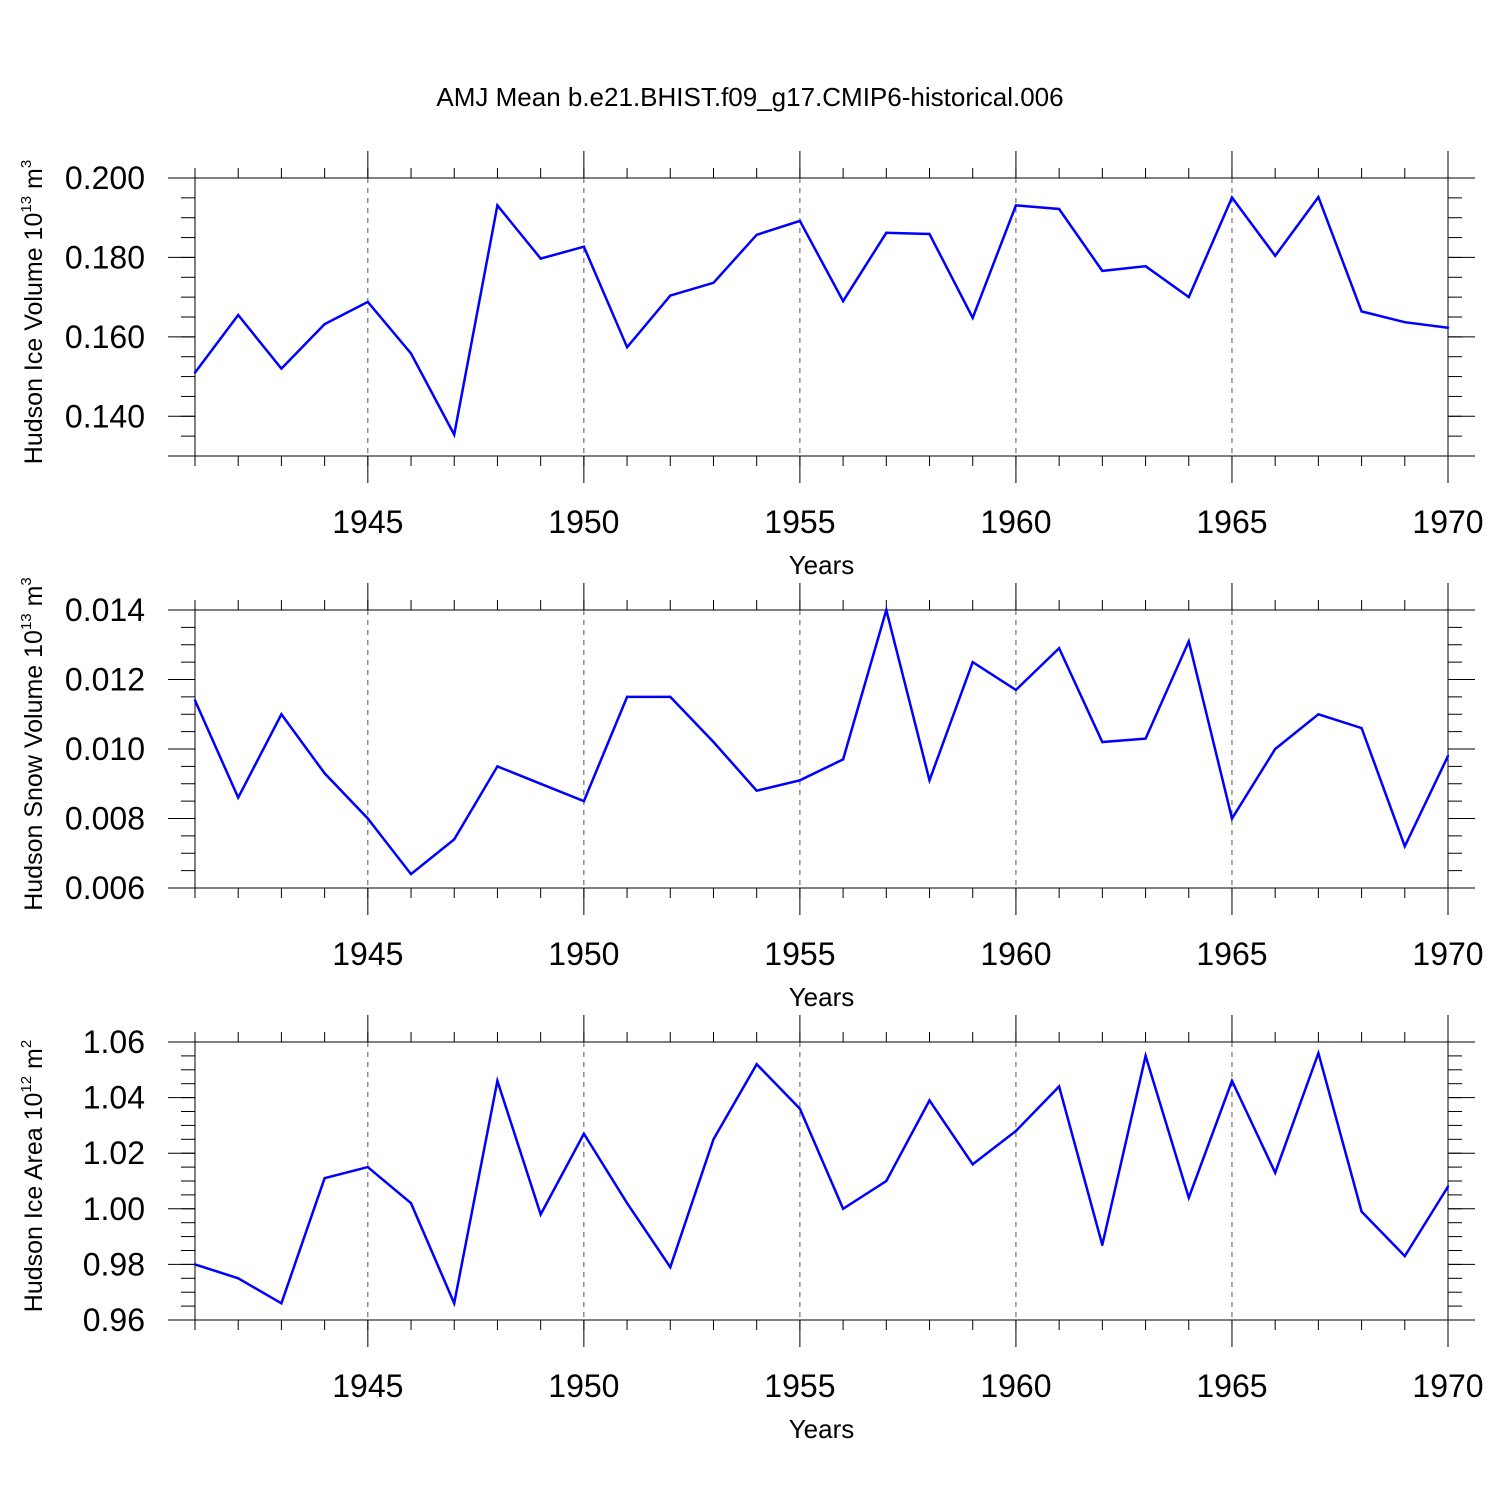 The height and width of the screenshot is (1500, 1500). What do you see at coordinates (105, 257) in the screenshot?
I see `y-tick-label: 0.180` at bounding box center [105, 257].